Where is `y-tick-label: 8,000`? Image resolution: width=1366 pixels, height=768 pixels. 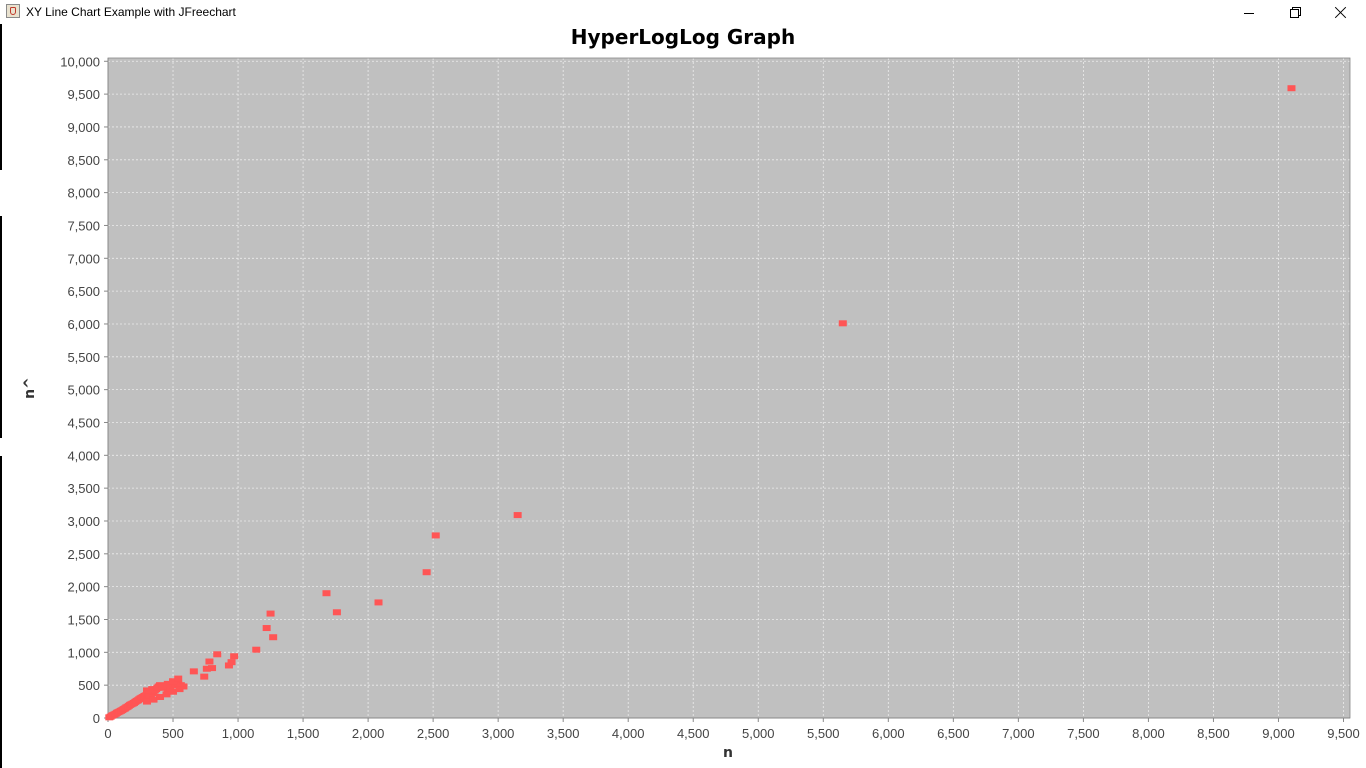 y-tick-label: 8,000 is located at coordinates (83, 193).